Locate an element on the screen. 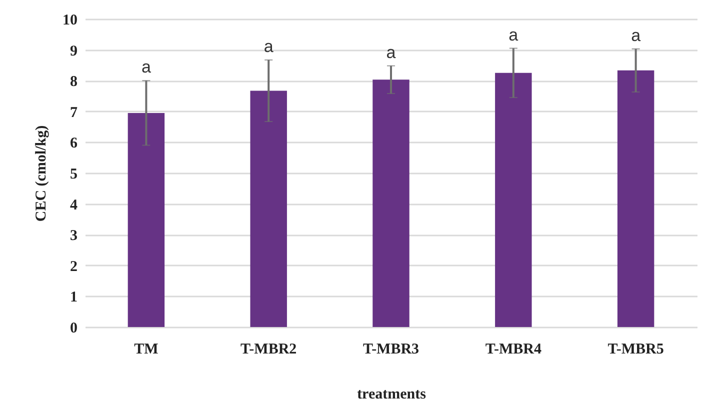  x-tick-label: T-MBR3 is located at coordinates (391, 350).